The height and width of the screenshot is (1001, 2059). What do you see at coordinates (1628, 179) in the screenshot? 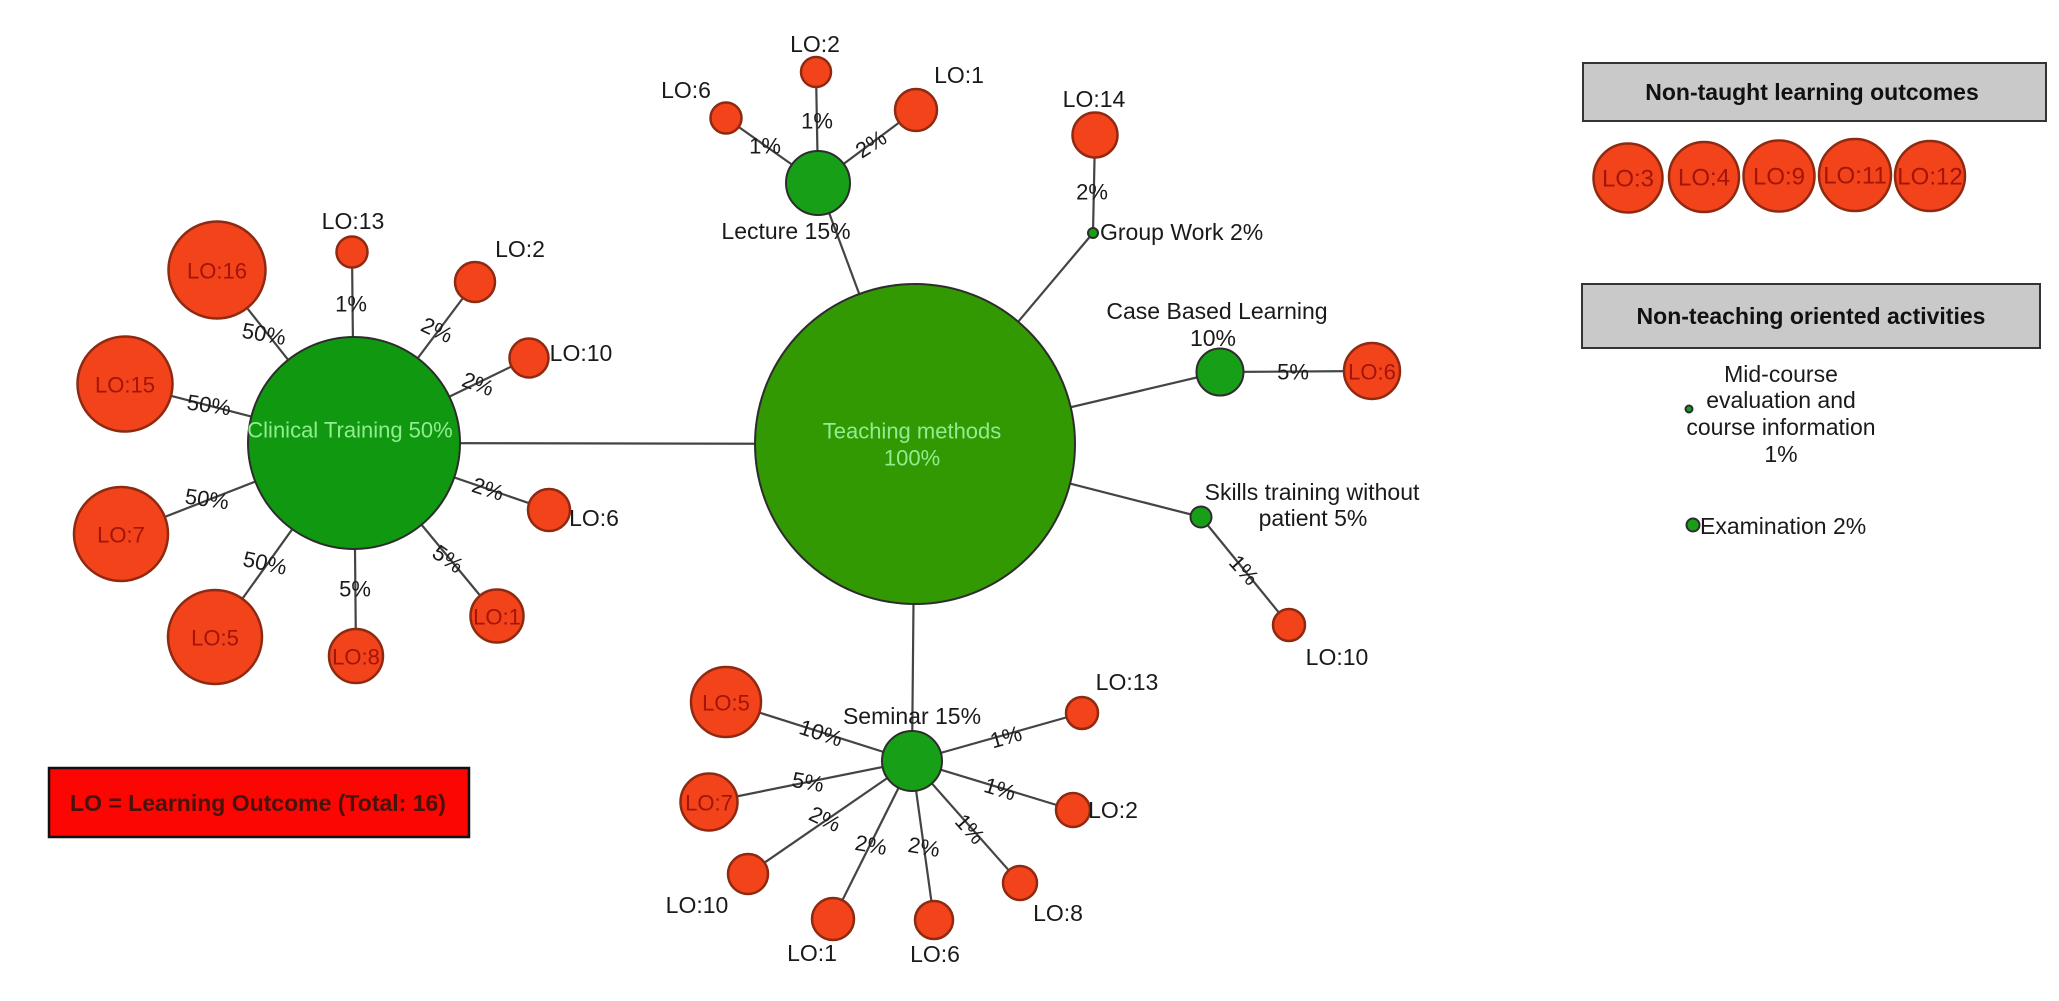
I see `svg-text: LO:3` at bounding box center [1628, 179].